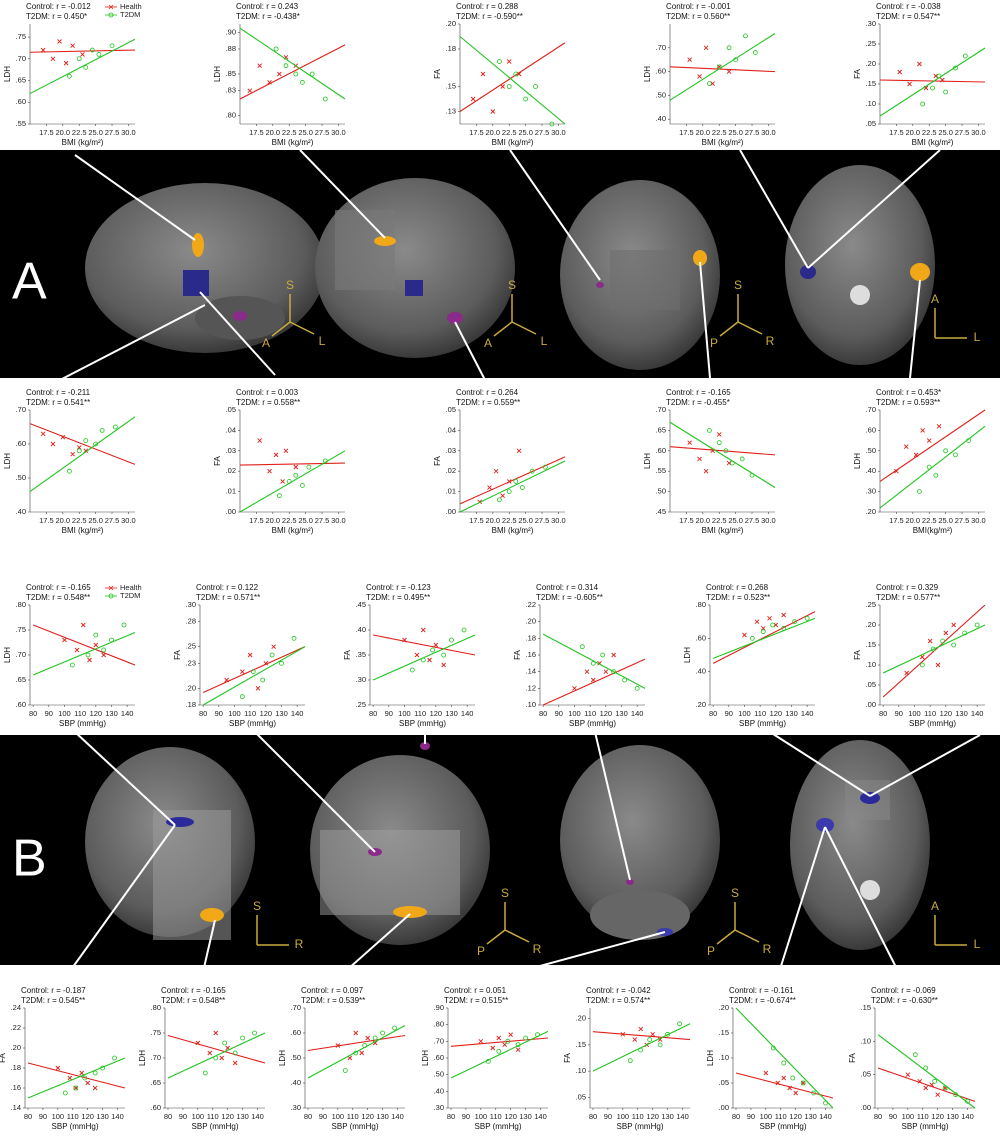  What do you see at coordinates (451, 713) in the screenshot?
I see `x-tick-label: 130` at bounding box center [451, 713].